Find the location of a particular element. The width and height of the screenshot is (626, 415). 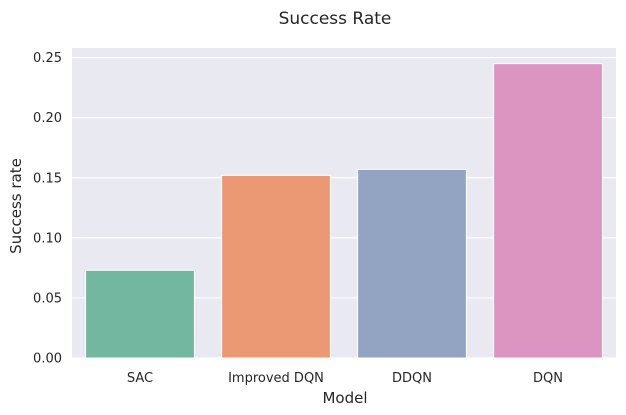

x-tick-label: DQN is located at coordinates (548, 378).